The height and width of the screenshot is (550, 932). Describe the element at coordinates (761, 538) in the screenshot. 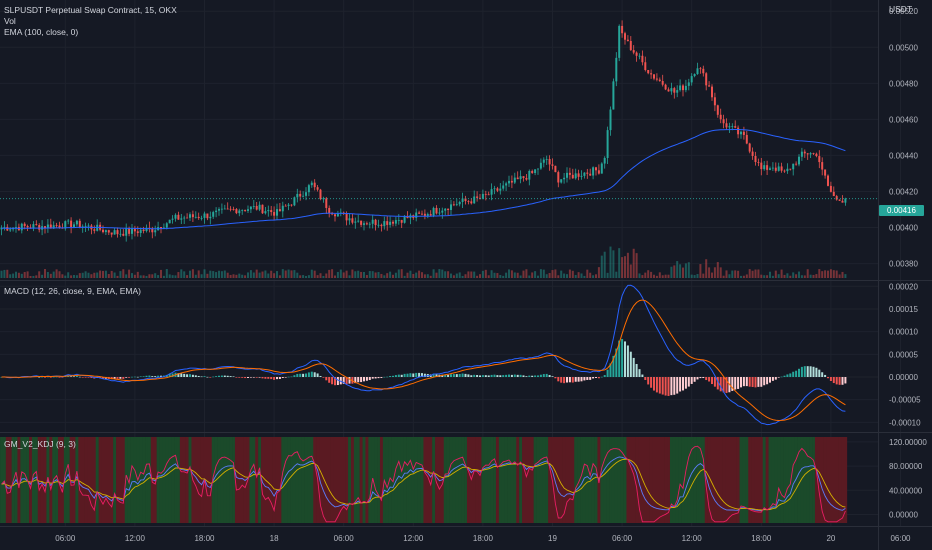

I see `x-tick-label: 18:00` at that location.